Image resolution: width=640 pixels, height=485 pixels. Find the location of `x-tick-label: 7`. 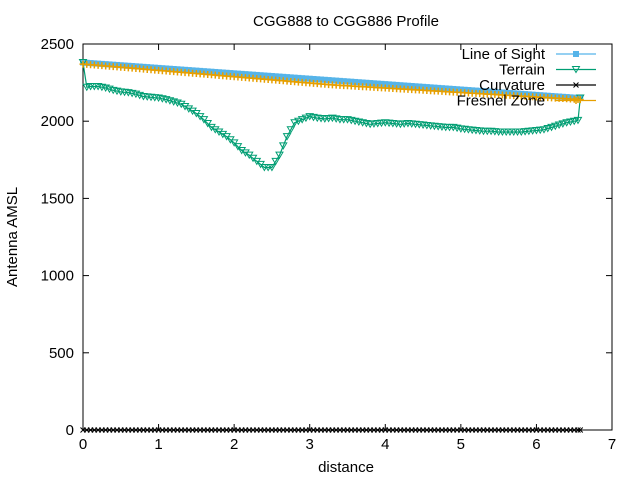

x-tick-label: 7 is located at coordinates (612, 444).